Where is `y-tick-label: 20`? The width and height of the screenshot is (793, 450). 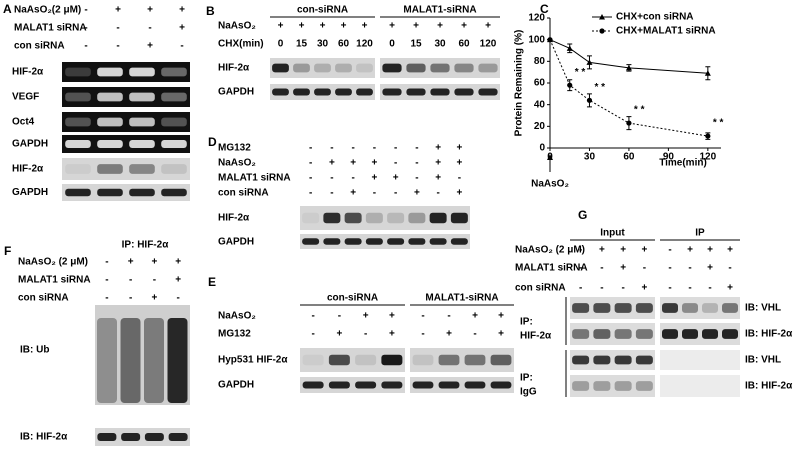
y-tick-label: 20 is located at coordinates (540, 126).